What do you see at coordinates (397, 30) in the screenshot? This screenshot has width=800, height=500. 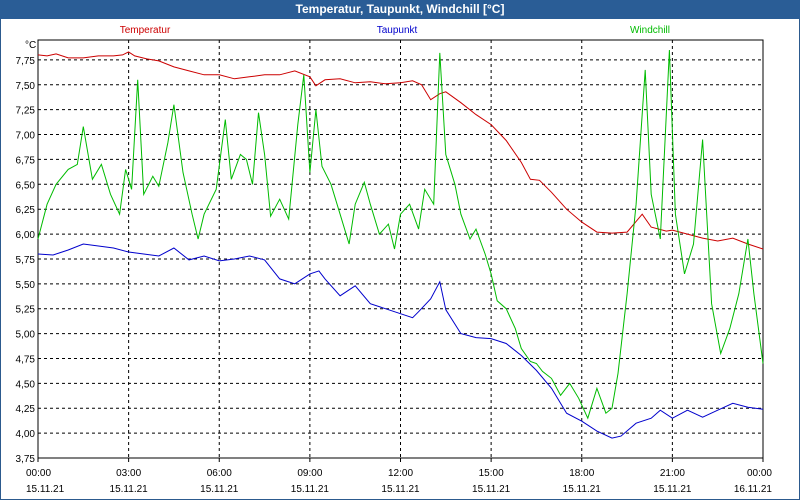 I see `legend-taupunkt: Taupunkt` at bounding box center [397, 30].